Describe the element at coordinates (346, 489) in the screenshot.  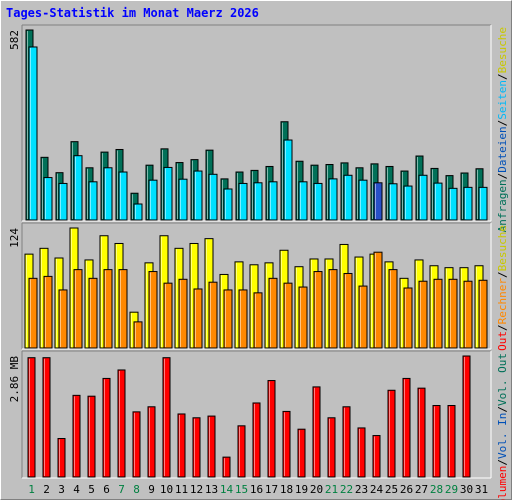
I see `x-tick-label-day-22: 22` at that location.